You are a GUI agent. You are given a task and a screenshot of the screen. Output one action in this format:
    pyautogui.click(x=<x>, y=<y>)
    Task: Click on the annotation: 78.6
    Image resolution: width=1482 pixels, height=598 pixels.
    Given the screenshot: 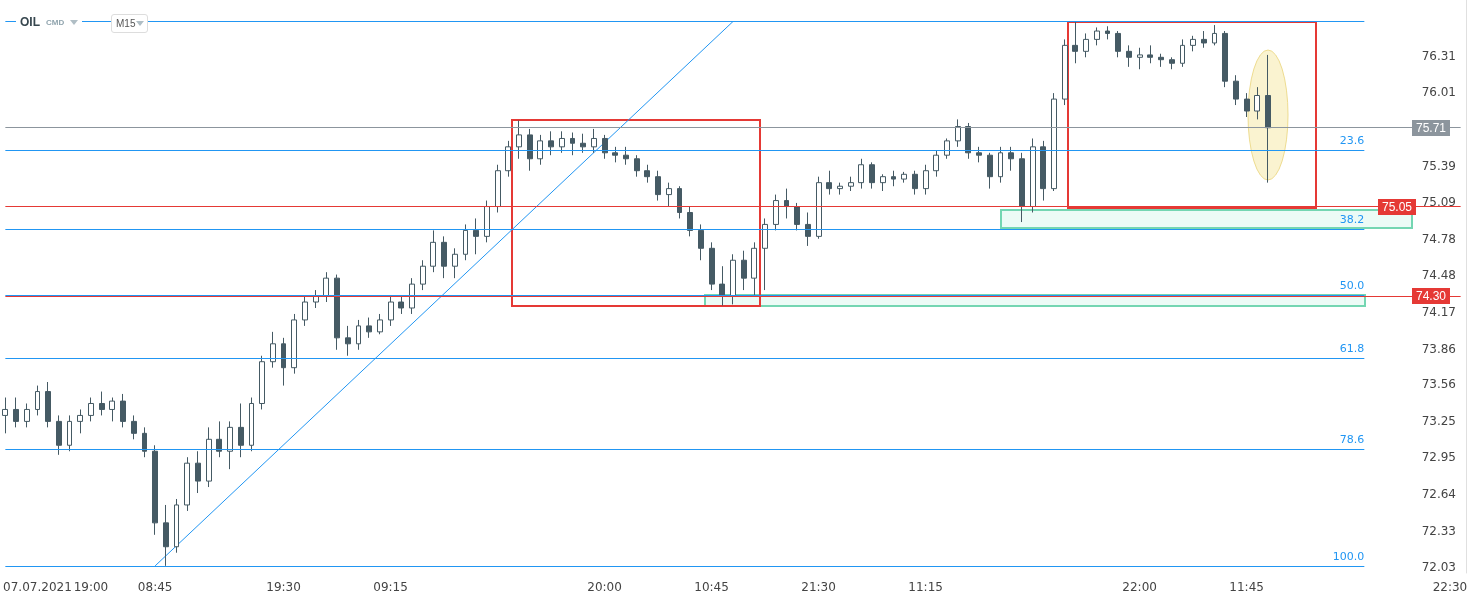 What is the action you would take?
    pyautogui.click(x=1352, y=439)
    